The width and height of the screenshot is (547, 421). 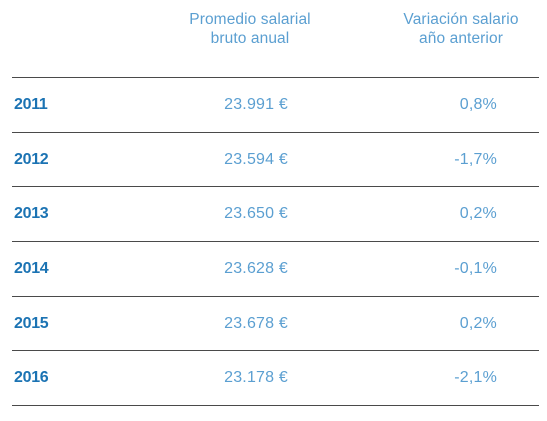 What do you see at coordinates (475, 268) in the screenshot?
I see `variation-cell: -0,1%` at bounding box center [475, 268].